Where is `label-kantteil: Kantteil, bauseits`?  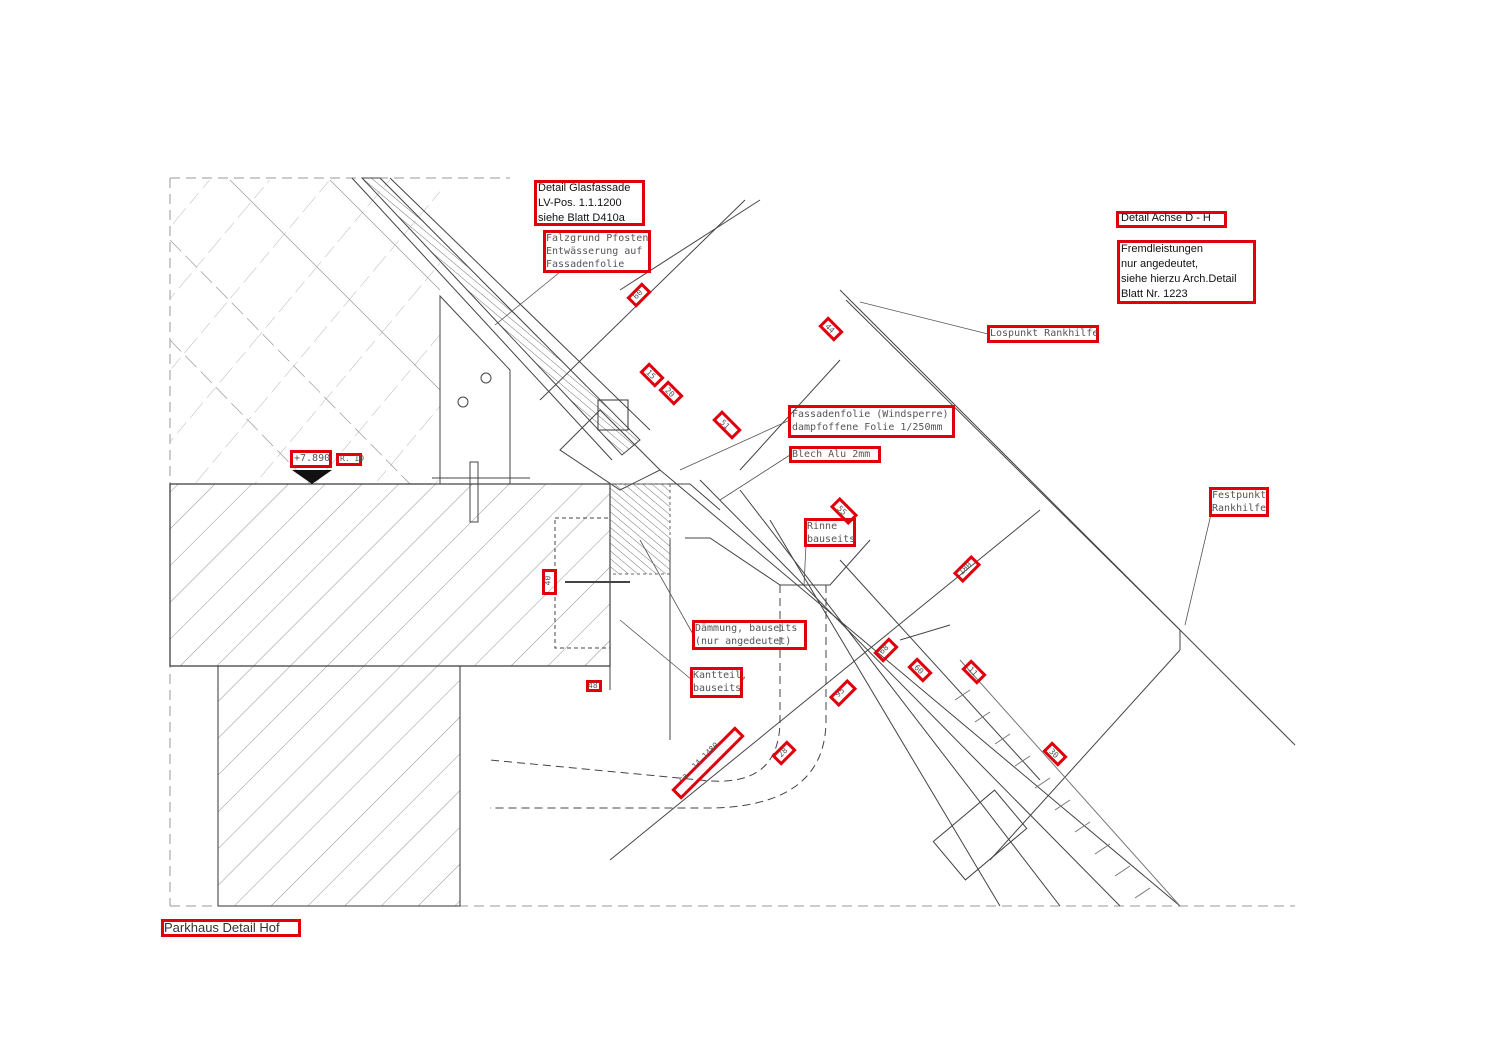
label-kantteil: Kantteil, bauseits is located at coordinates (720, 682).